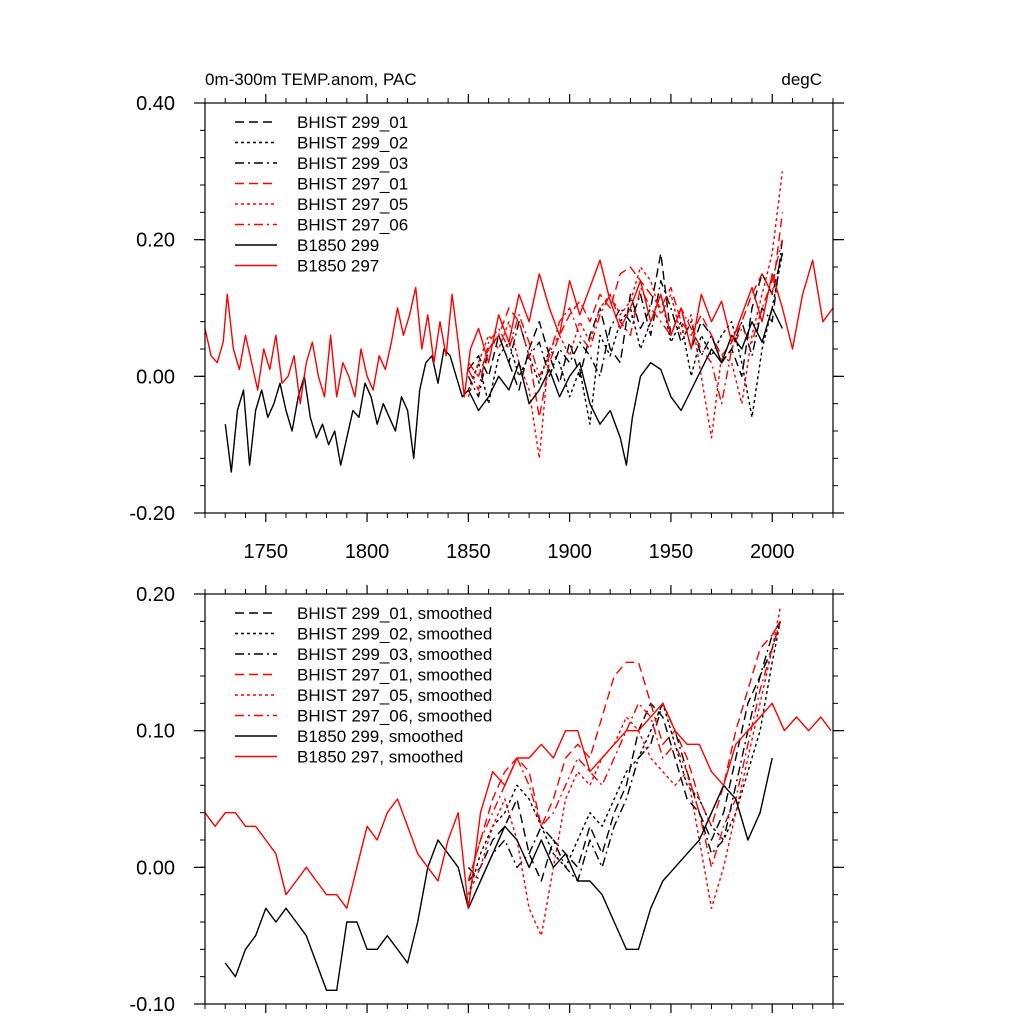 The width and height of the screenshot is (1024, 1024). I want to click on top-legend-label: BHIST 297_01, so click(352, 184).